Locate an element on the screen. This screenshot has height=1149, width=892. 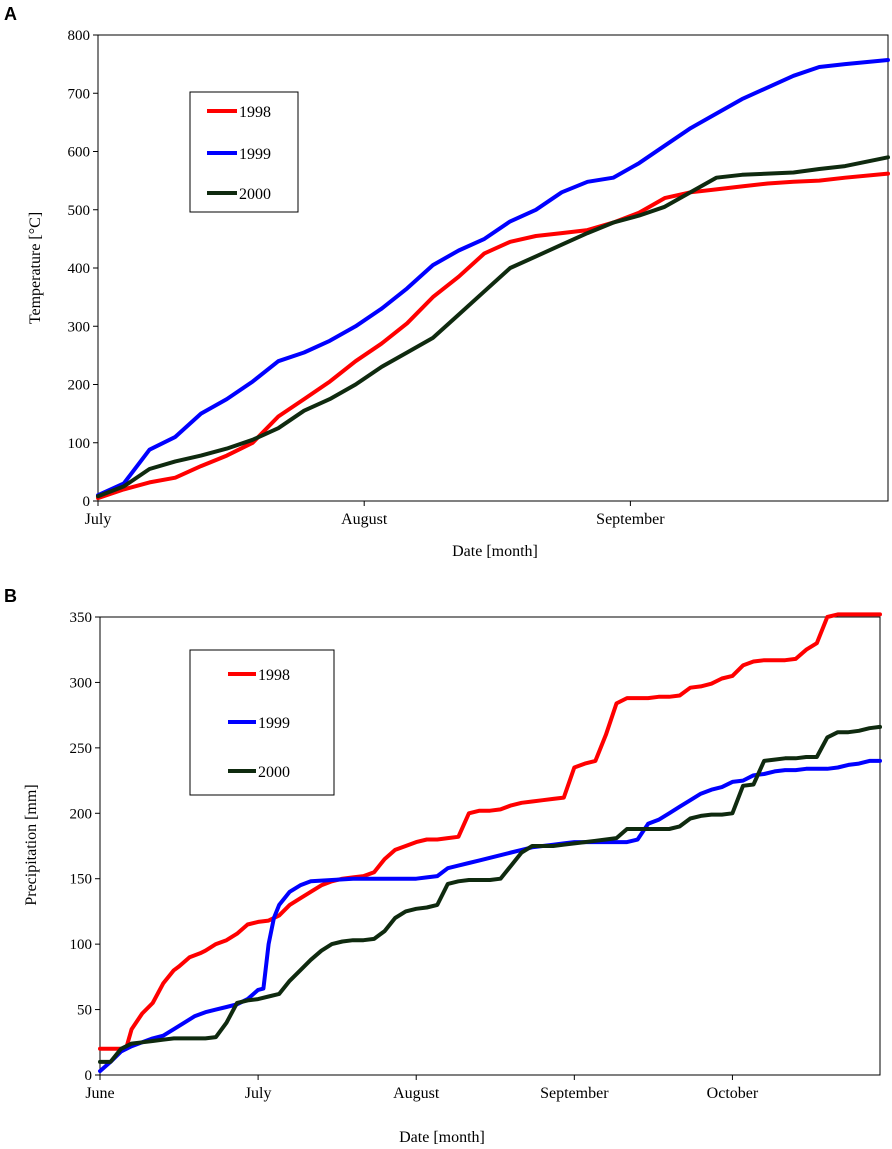
y-tick-label: 600 is located at coordinates (79, 153).